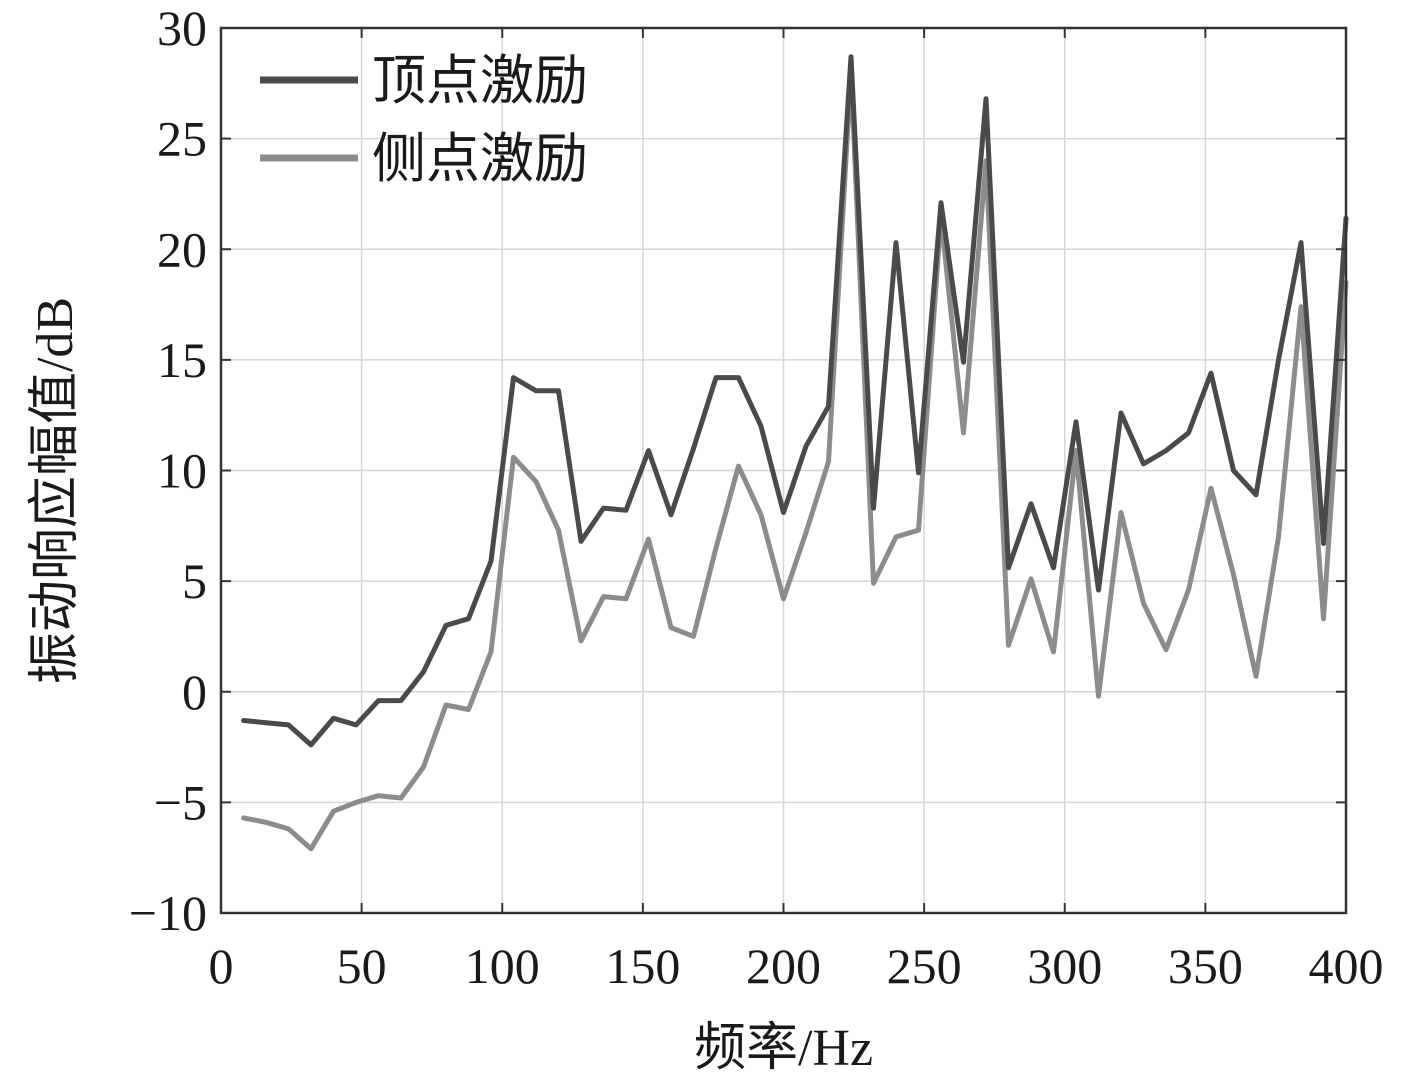 The height and width of the screenshot is (1088, 1417). I want to click on y-tick-label: −10, so click(168, 913).